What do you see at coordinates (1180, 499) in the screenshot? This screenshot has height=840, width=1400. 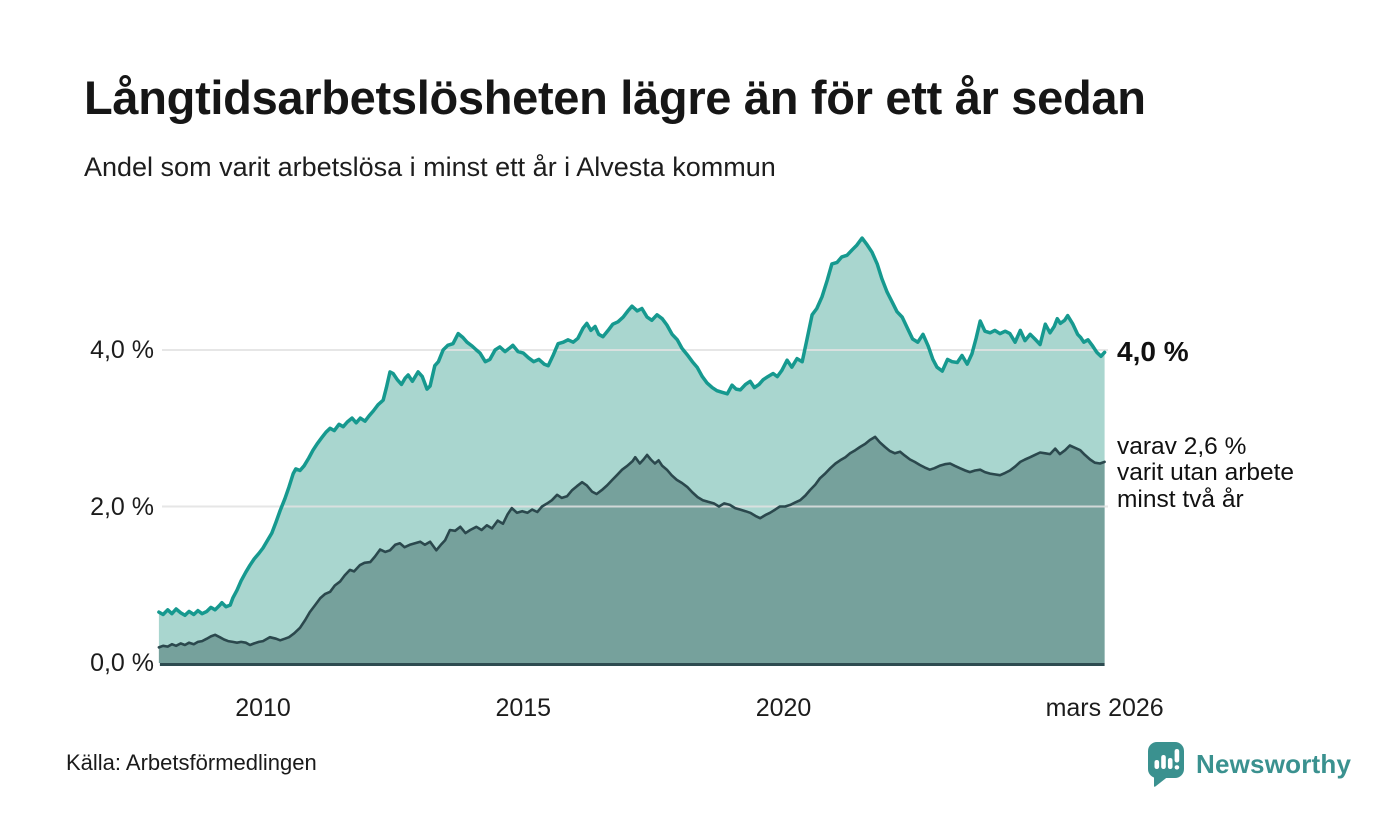 I see `annotation-line-3: minst två år` at bounding box center [1180, 499].